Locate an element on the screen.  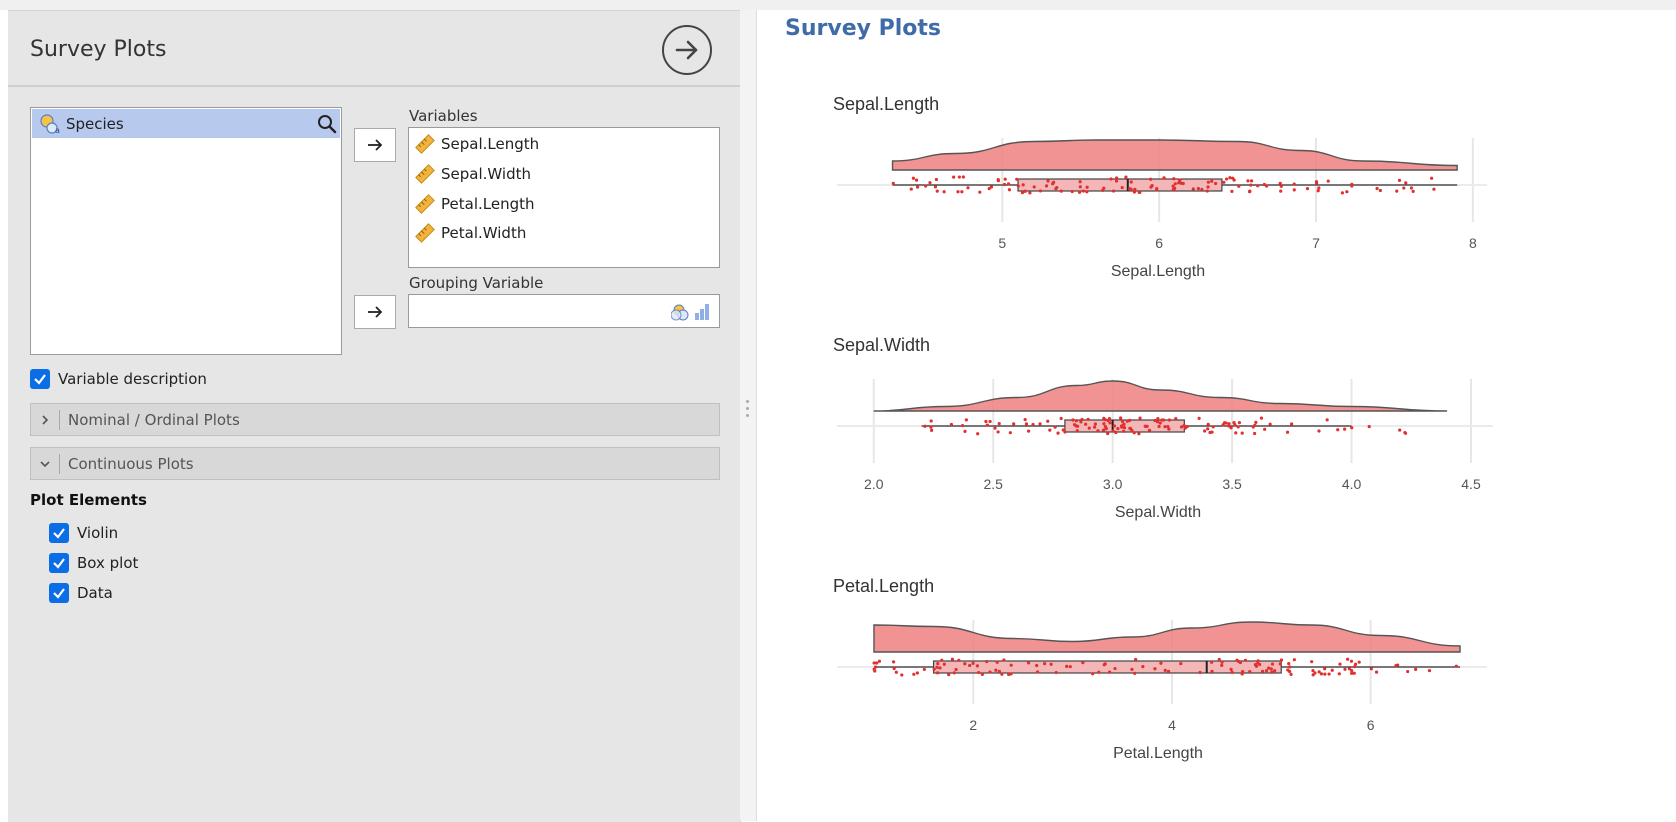
variable-description-option: Variable description is located at coordinates (118, 379).